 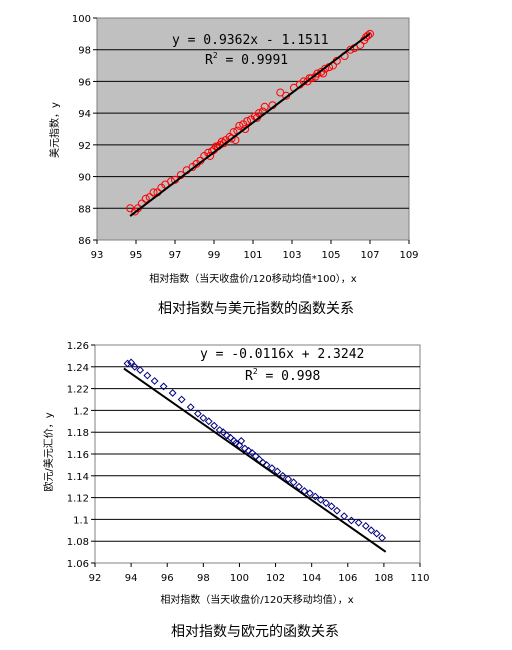 I want to click on y-tick-label-eur: 1.08, so click(x=78, y=542).